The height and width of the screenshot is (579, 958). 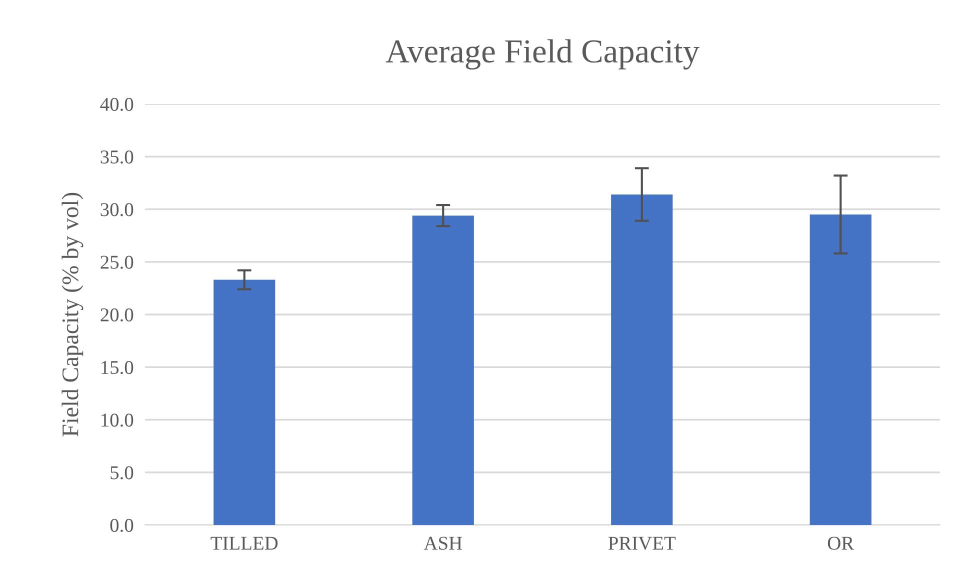 What do you see at coordinates (118, 420) in the screenshot?
I see `y-tick-label: 10.0` at bounding box center [118, 420].